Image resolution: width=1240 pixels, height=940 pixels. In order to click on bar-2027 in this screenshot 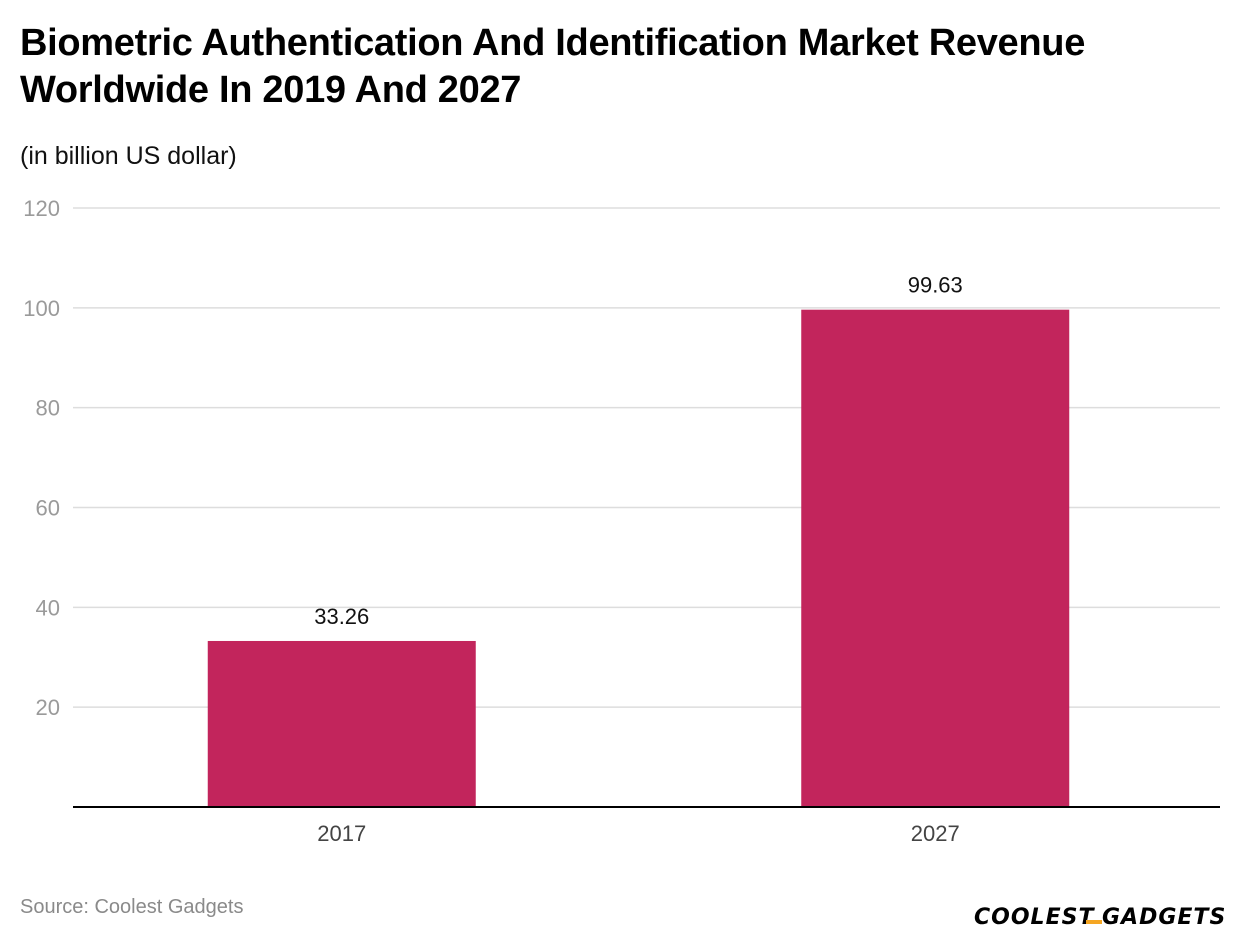, I will do `click(935, 558)`.